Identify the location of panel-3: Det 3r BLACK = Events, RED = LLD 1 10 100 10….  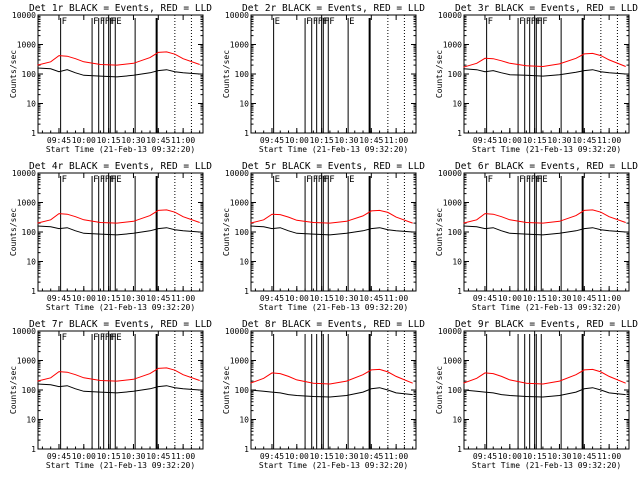
(536, 78).